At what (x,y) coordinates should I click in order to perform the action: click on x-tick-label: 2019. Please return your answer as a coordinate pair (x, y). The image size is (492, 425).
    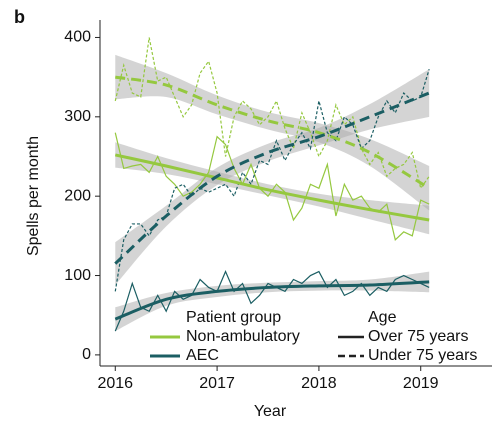
    Looking at the image, I should click on (421, 383).